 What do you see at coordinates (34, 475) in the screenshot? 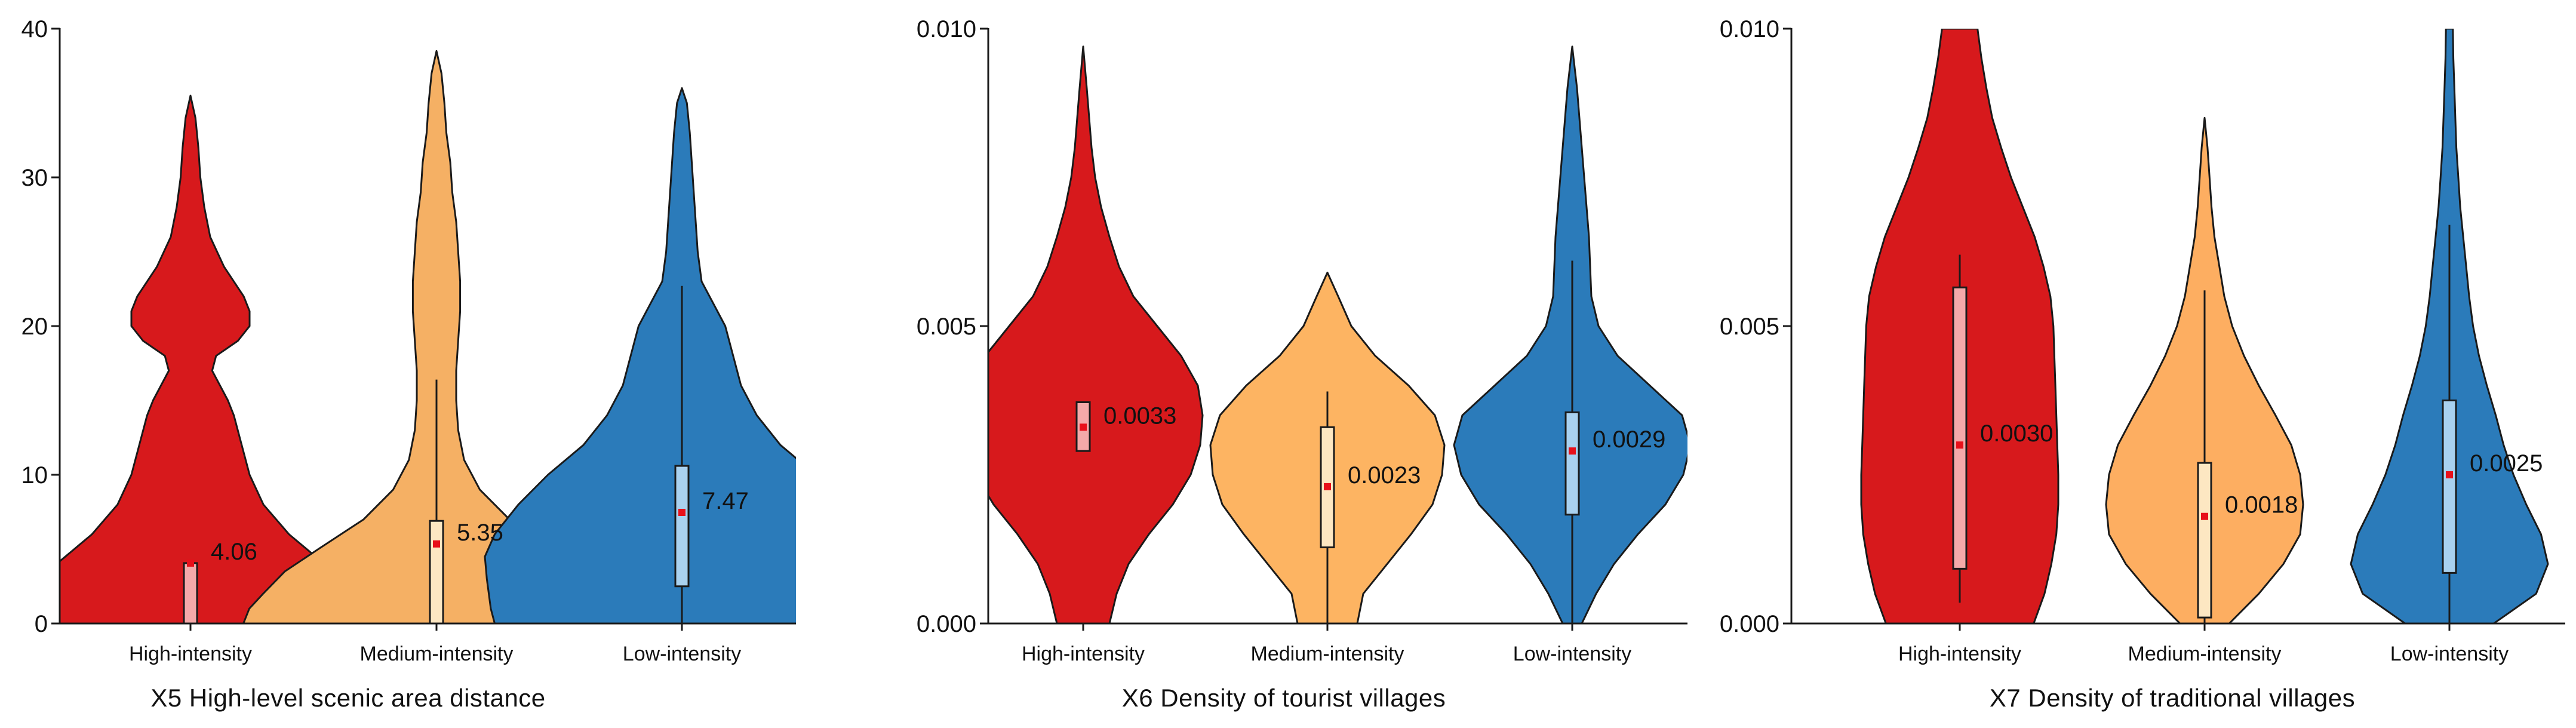
I see `y-tick-label: 10` at bounding box center [34, 475].